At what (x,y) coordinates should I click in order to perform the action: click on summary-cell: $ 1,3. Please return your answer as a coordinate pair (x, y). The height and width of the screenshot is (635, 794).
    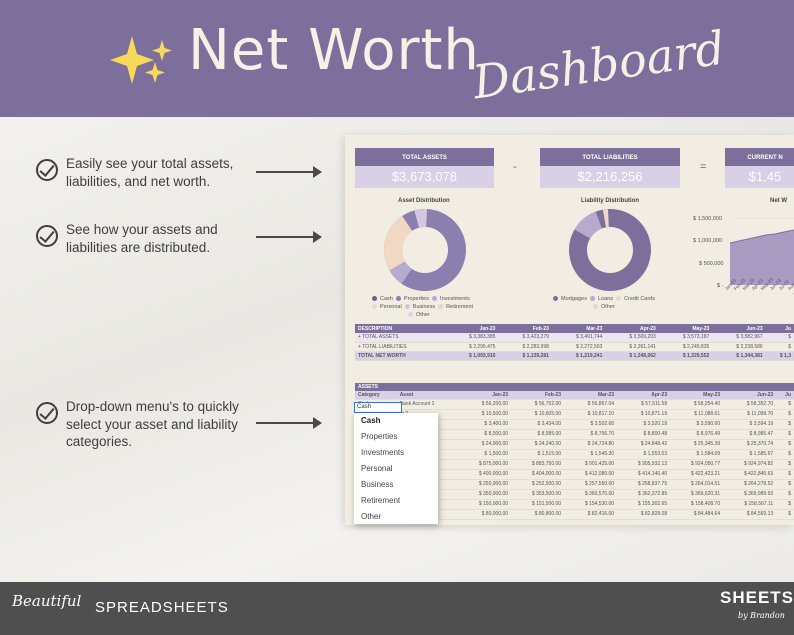
    Looking at the image, I should click on (779, 356).